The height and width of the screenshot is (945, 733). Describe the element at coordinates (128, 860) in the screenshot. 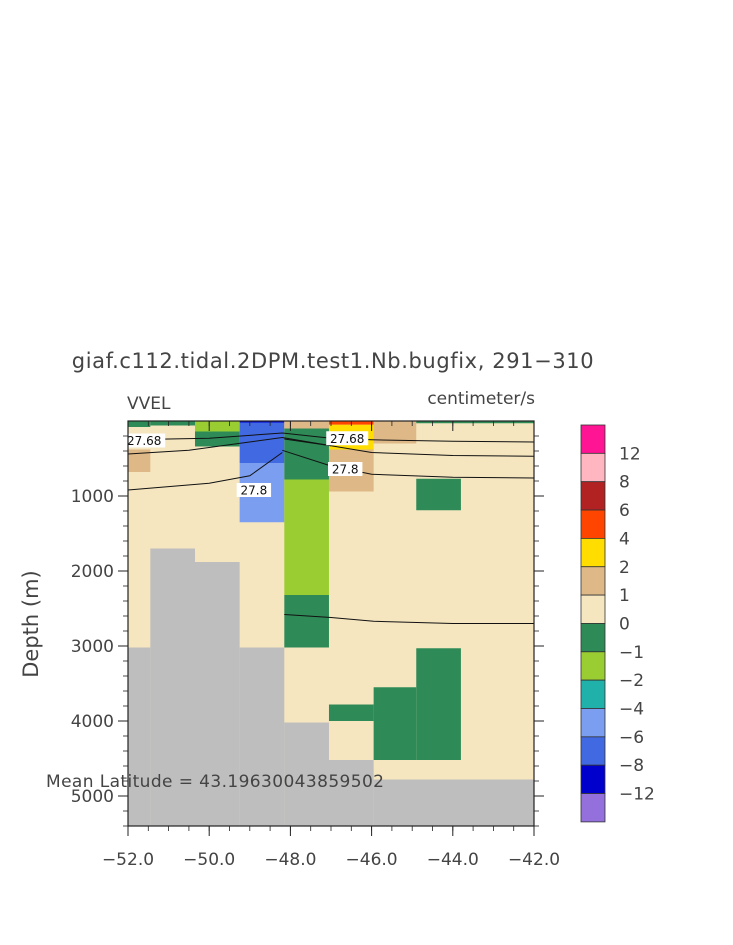

I see `x-tick-label-0: −52.0` at that location.